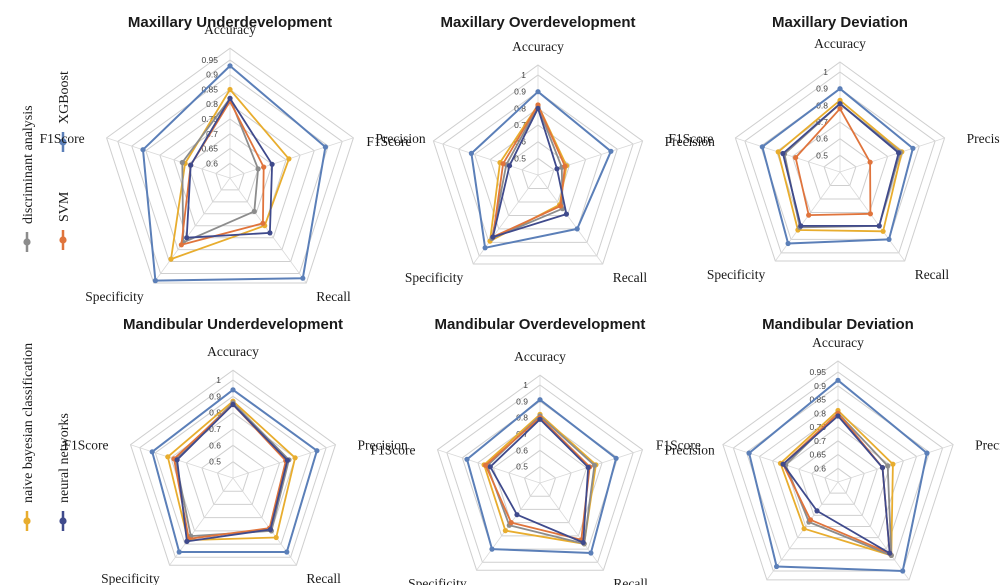 The image size is (1000, 585). I want to click on chart-title: Maxillary Underdevelopment, so click(230, 22).